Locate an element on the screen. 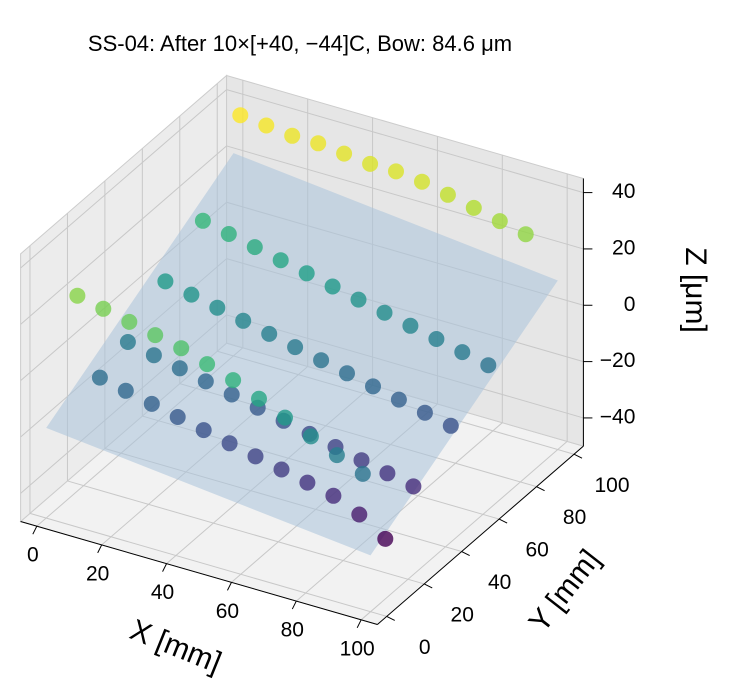  y-tick-label: 0 is located at coordinates (425, 647).